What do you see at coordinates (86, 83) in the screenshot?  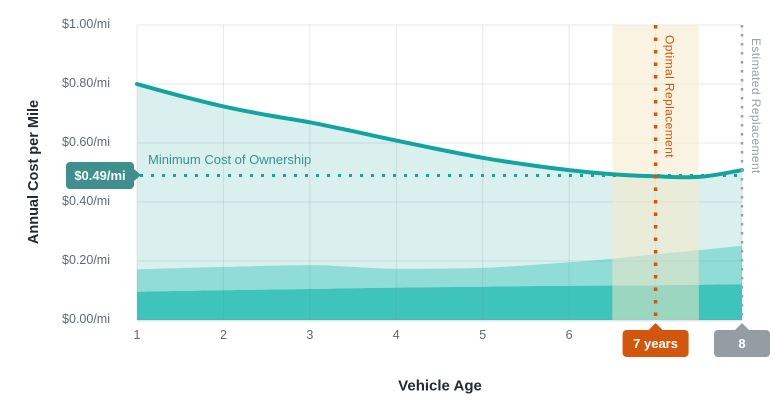 I see `y-tick-label: $0.80/mi` at bounding box center [86, 83].